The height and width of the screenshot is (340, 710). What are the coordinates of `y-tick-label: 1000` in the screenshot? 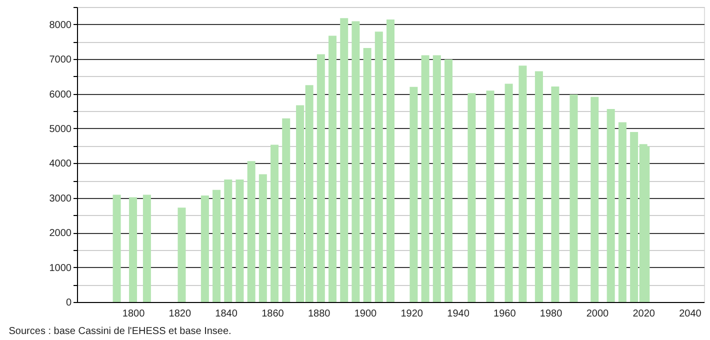 It's located at (60, 268).